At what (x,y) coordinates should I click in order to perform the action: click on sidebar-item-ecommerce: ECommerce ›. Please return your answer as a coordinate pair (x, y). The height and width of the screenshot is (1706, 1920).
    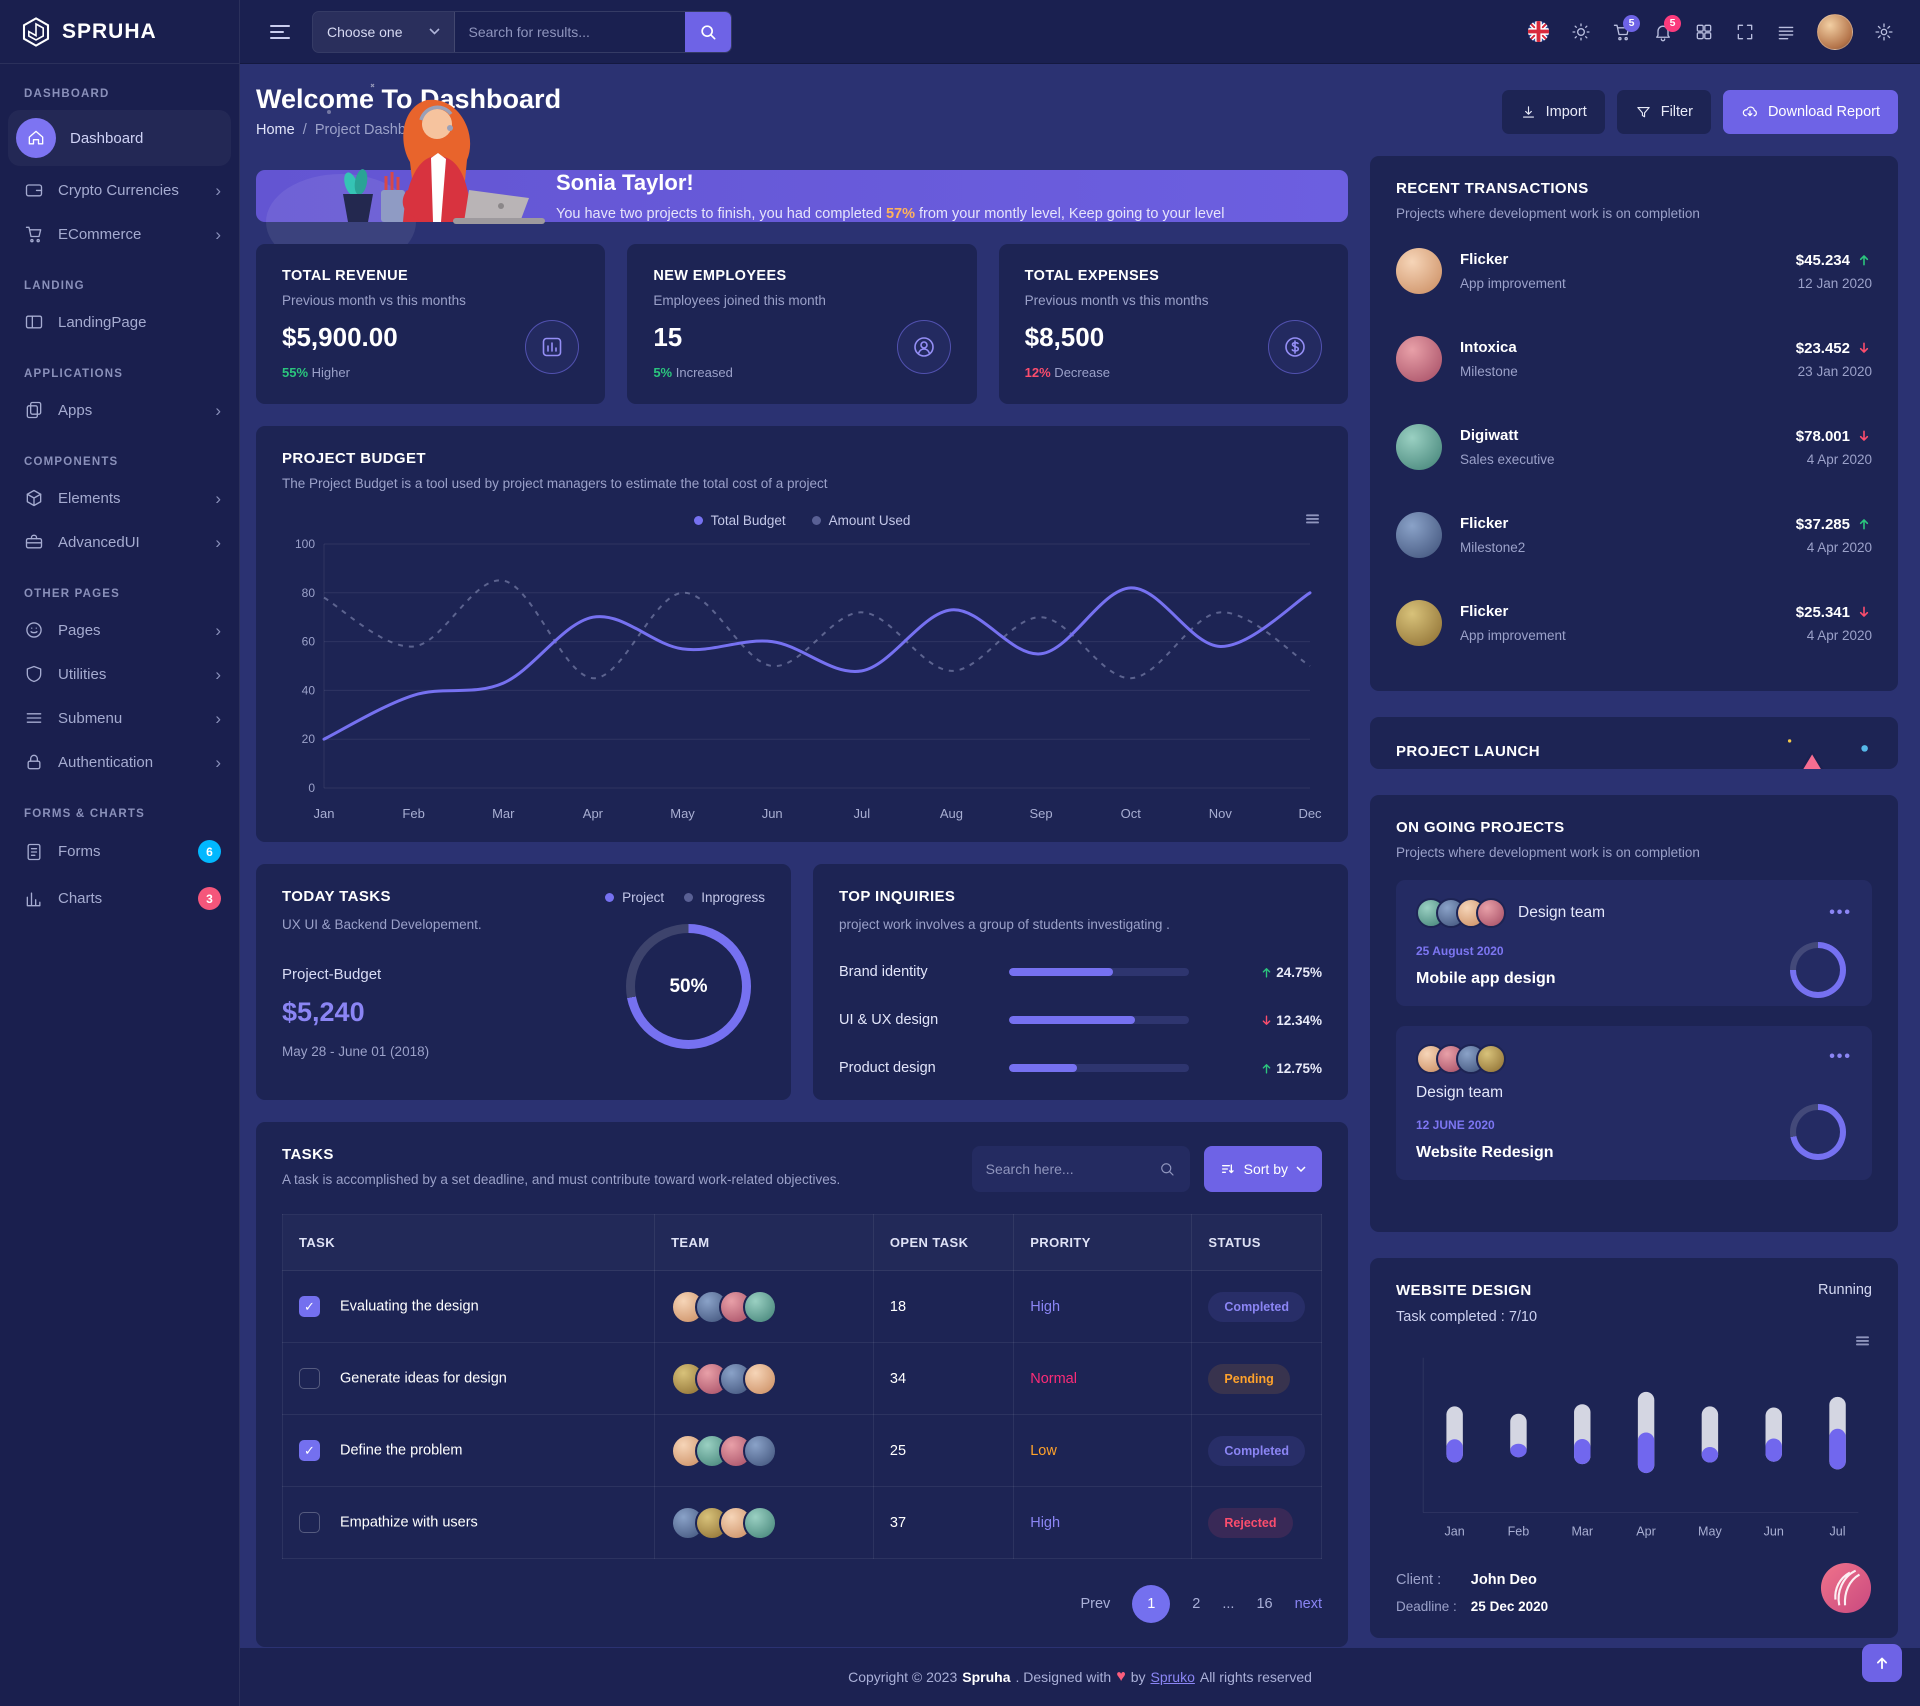
    Looking at the image, I should click on (119, 234).